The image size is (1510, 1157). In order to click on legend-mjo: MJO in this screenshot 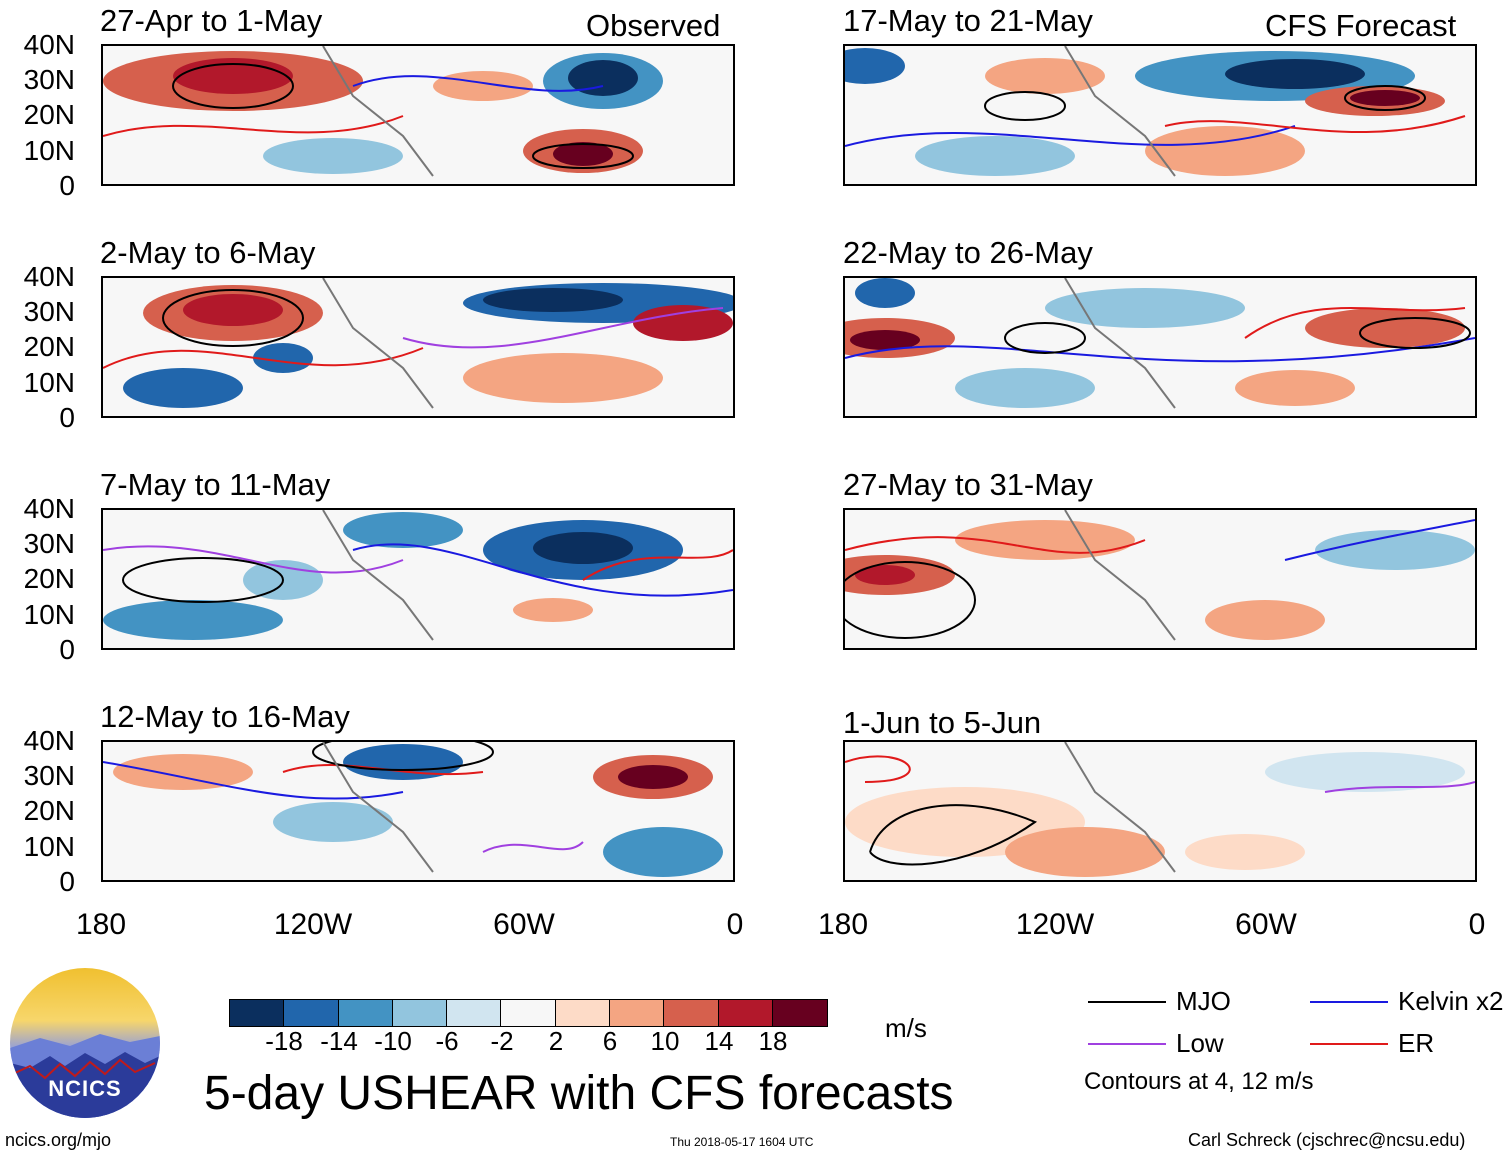, I will do `click(1159, 1001)`.